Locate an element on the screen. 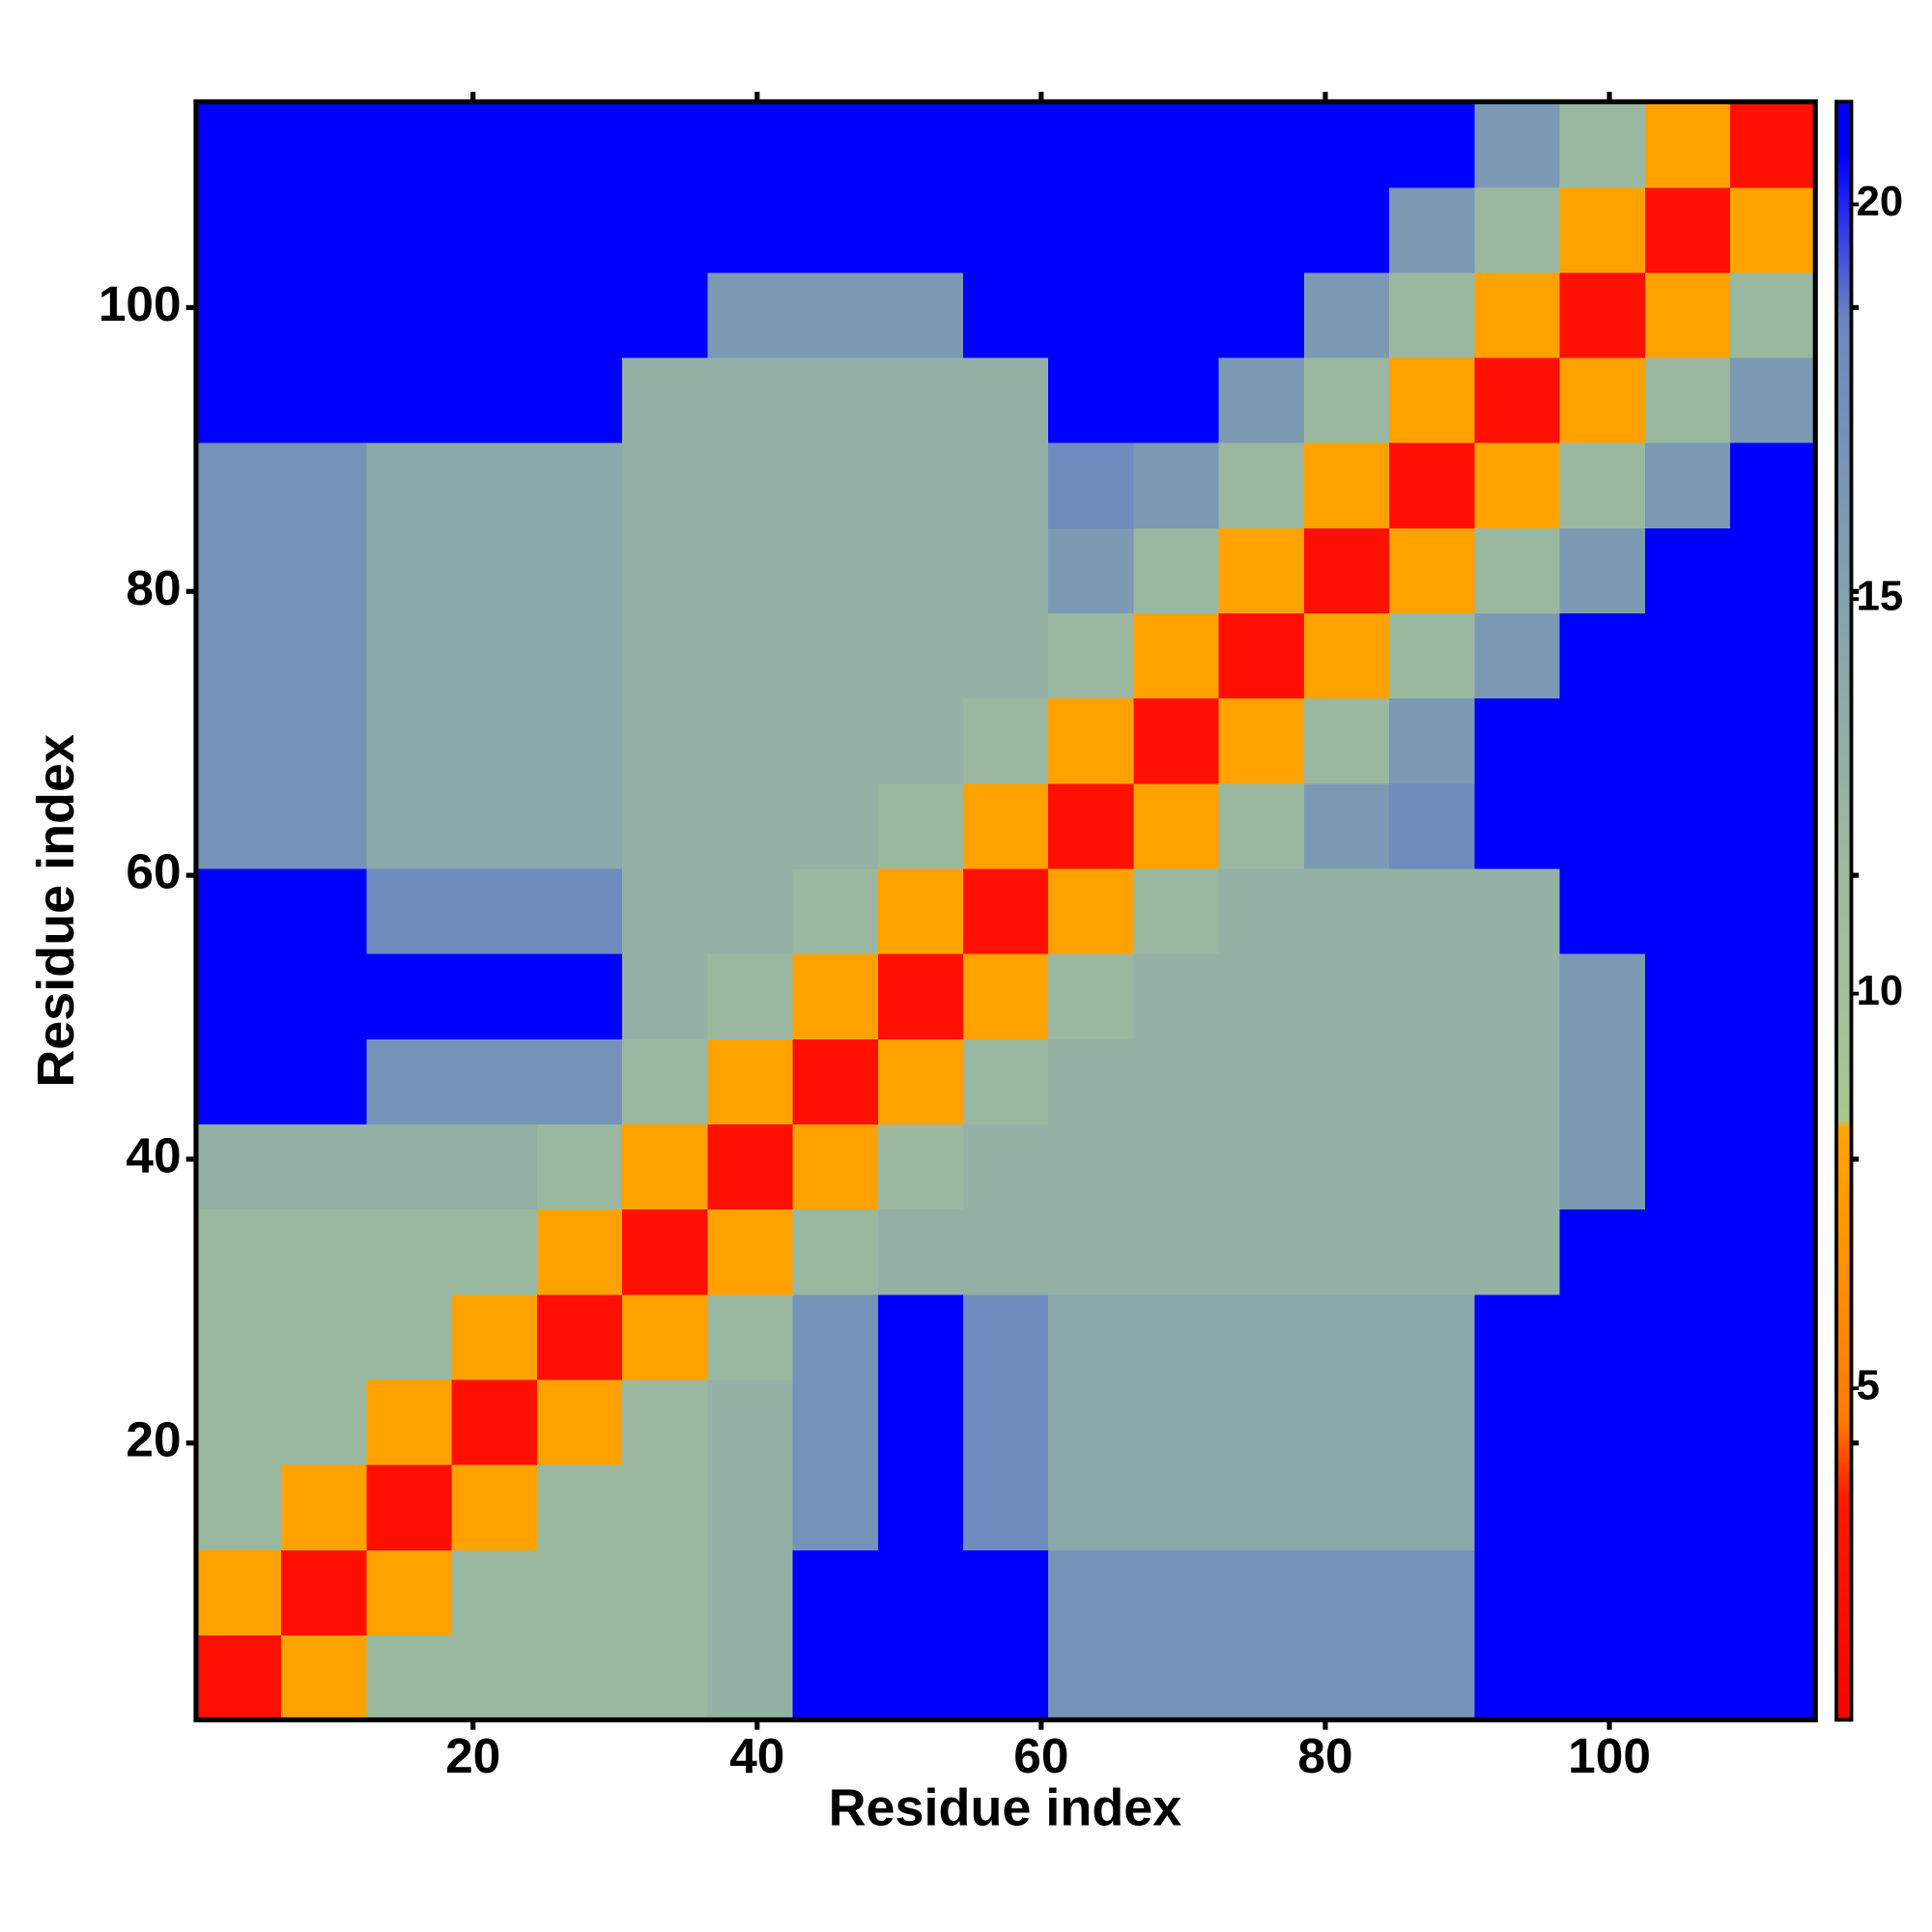 Image resolution: width=1932 pixels, height=1932 pixels. y-tick-label: 80 is located at coordinates (153, 587).